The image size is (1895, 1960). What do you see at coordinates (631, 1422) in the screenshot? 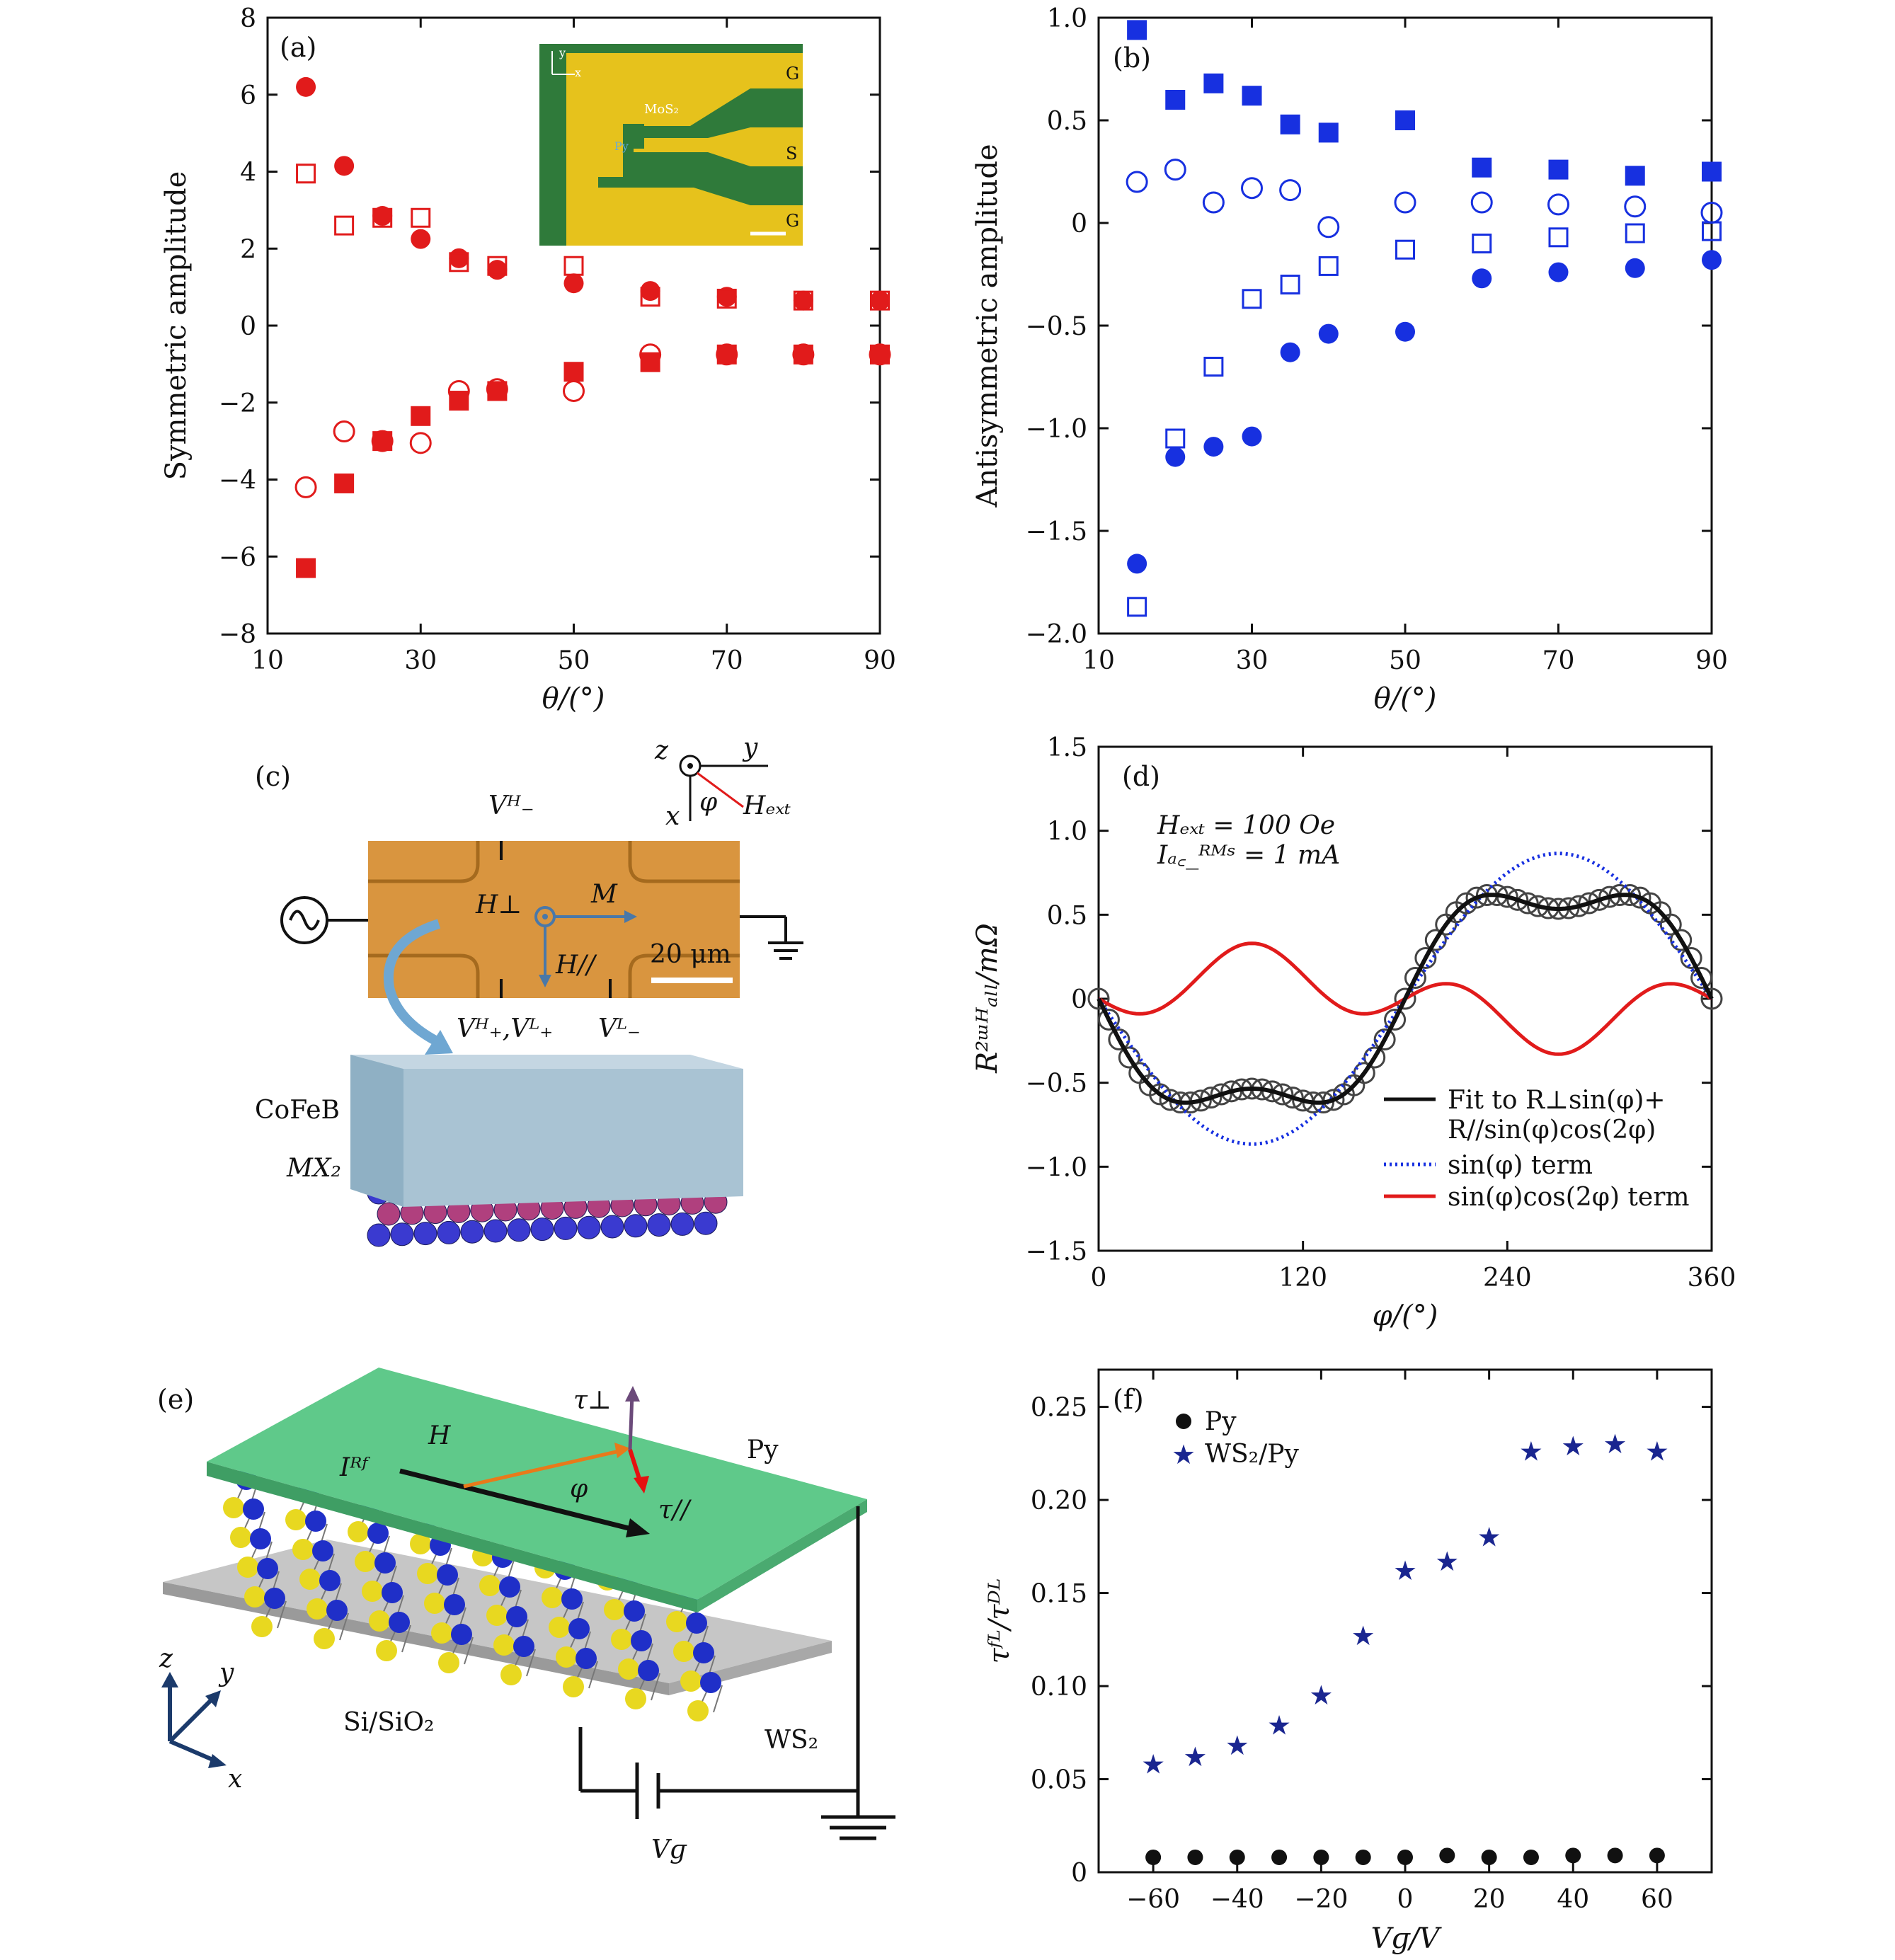
I see `e-tau-perp-arrow` at bounding box center [631, 1422].